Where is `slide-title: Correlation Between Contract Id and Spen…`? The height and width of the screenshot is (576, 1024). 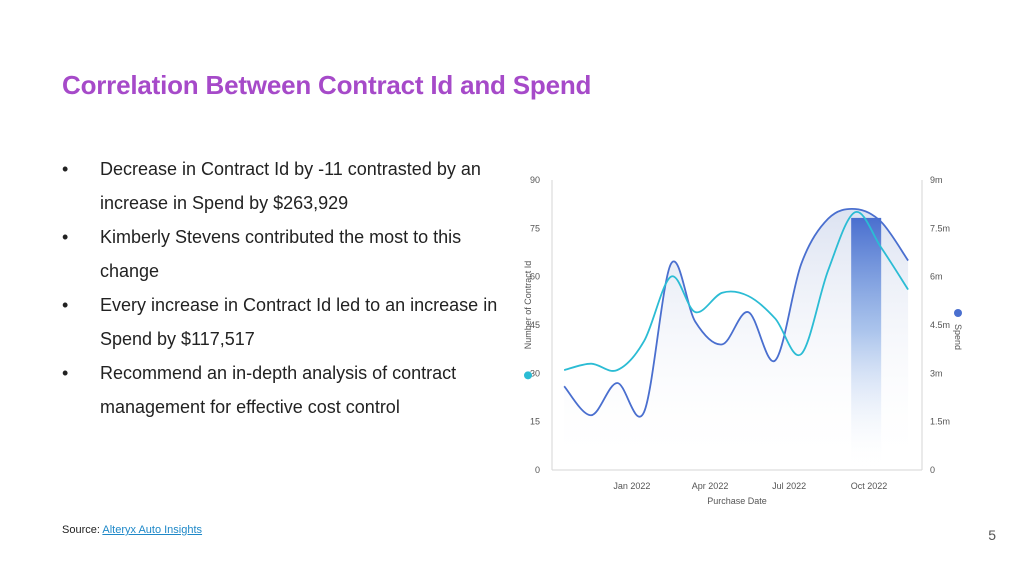
slide-title: Correlation Between Contract Id and Spen… is located at coordinates (327, 85).